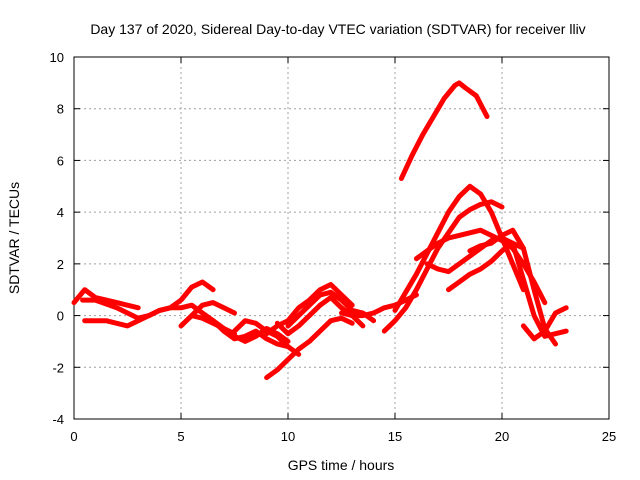 The image size is (640, 480). I want to click on x-tick-label: 0, so click(73, 436).